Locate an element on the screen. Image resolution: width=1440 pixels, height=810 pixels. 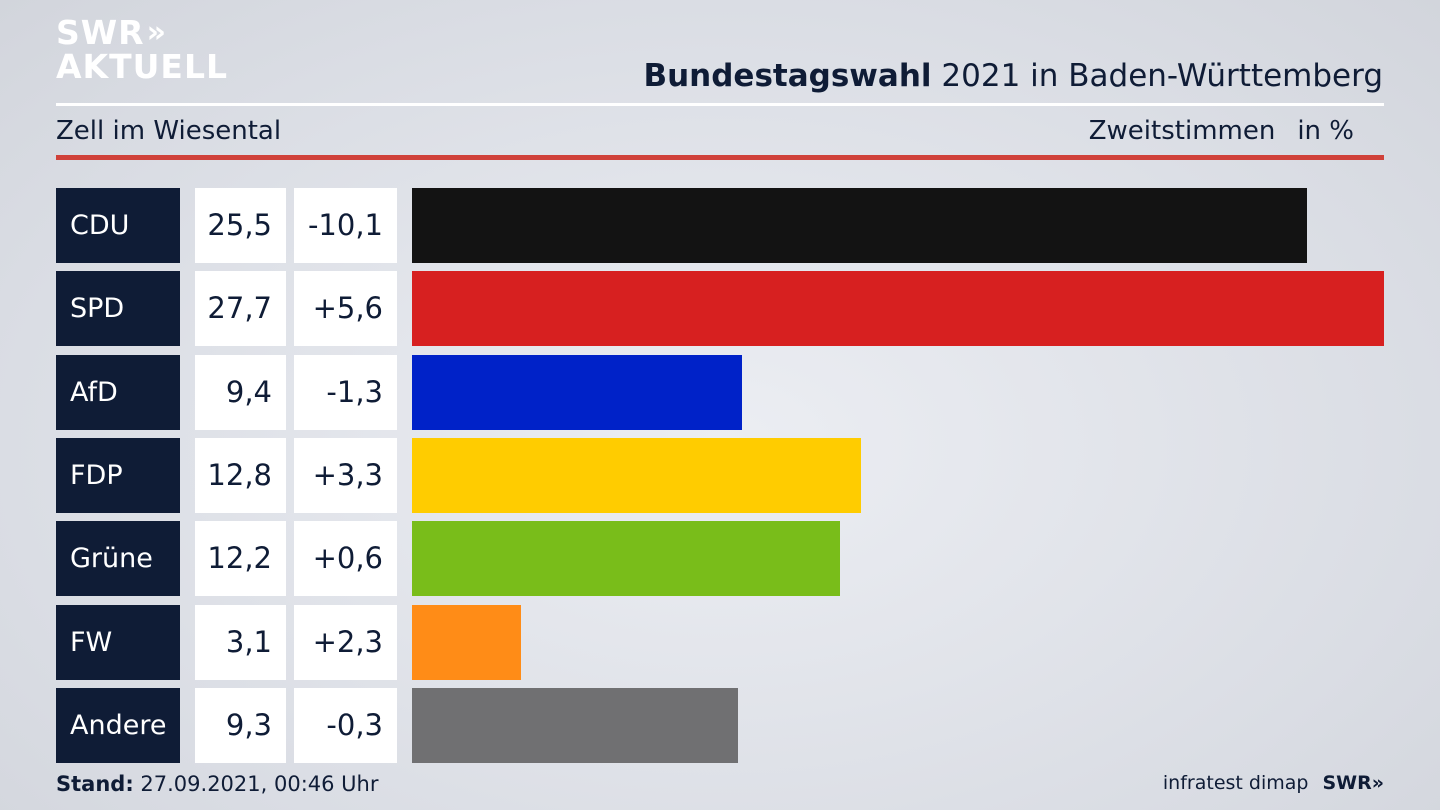
party-label: AfD is located at coordinates (118, 392).